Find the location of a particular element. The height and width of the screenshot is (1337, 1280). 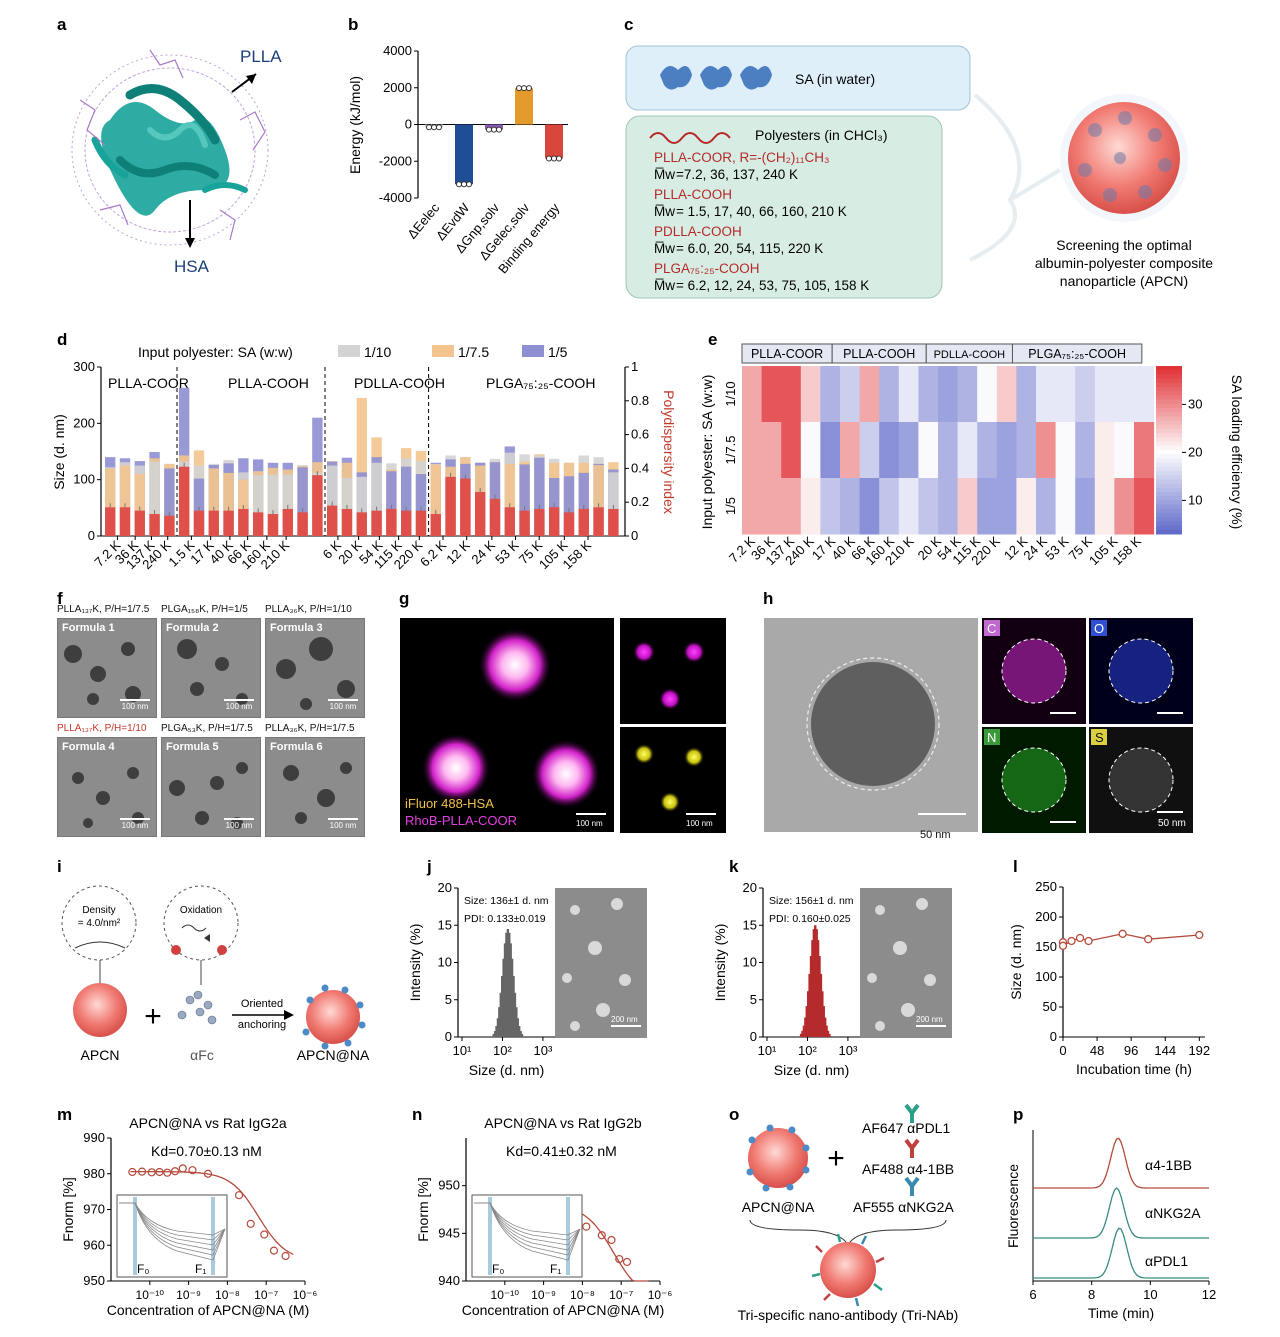

panel-h: 50 nm C O N S 50 nm is located at coordinates (978, 729).